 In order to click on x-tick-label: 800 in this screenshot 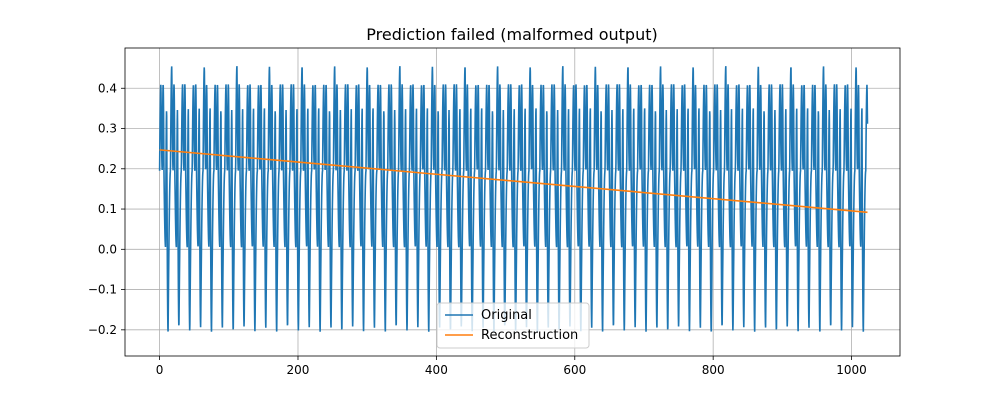, I will do `click(713, 370)`.